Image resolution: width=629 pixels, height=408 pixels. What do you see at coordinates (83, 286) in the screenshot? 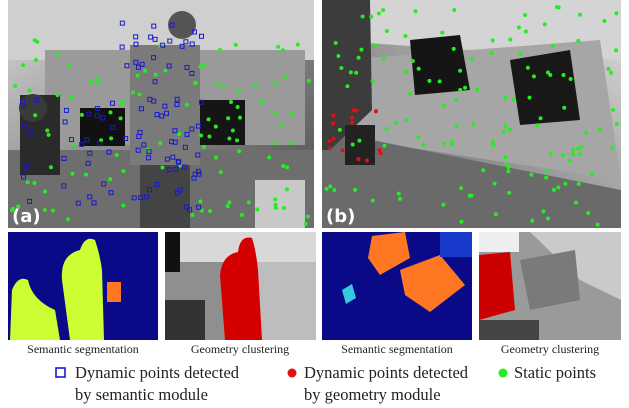
I see `semantic-seg-a` at bounding box center [83, 286].